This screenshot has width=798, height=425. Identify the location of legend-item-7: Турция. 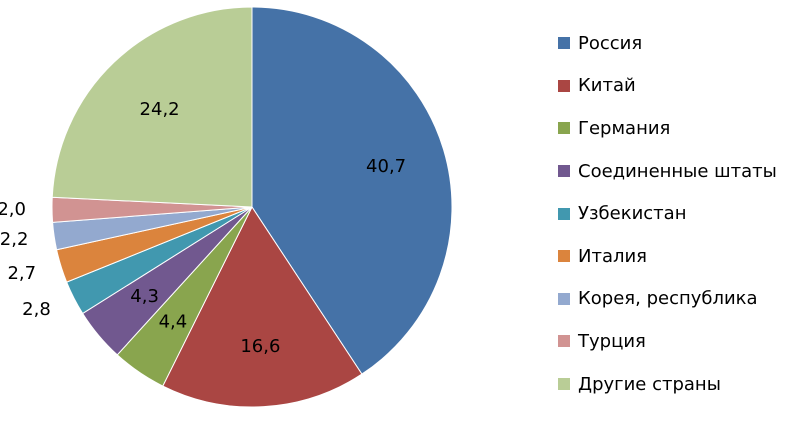
(676, 341).